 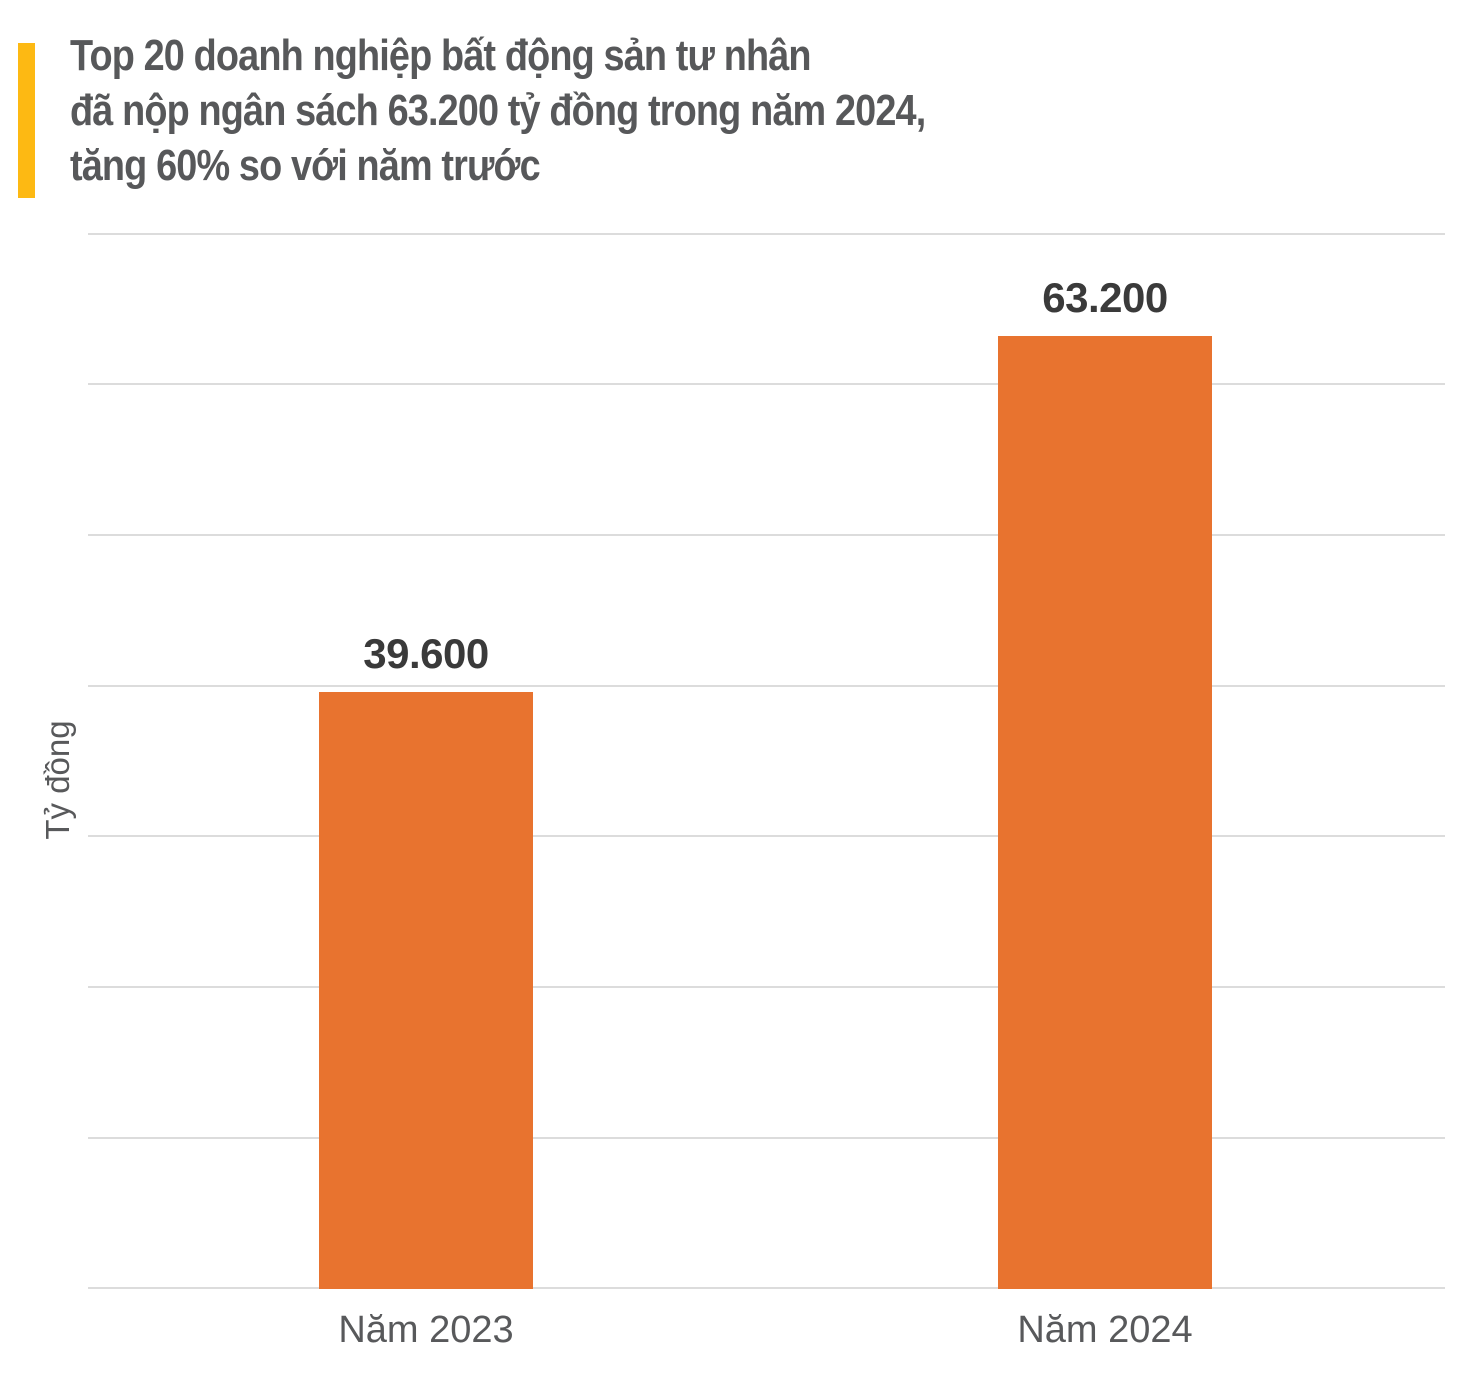 I want to click on chart-title-line-1: Top 20 doanh nghiệp bất động sản tư nhân, so click(x=441, y=55).